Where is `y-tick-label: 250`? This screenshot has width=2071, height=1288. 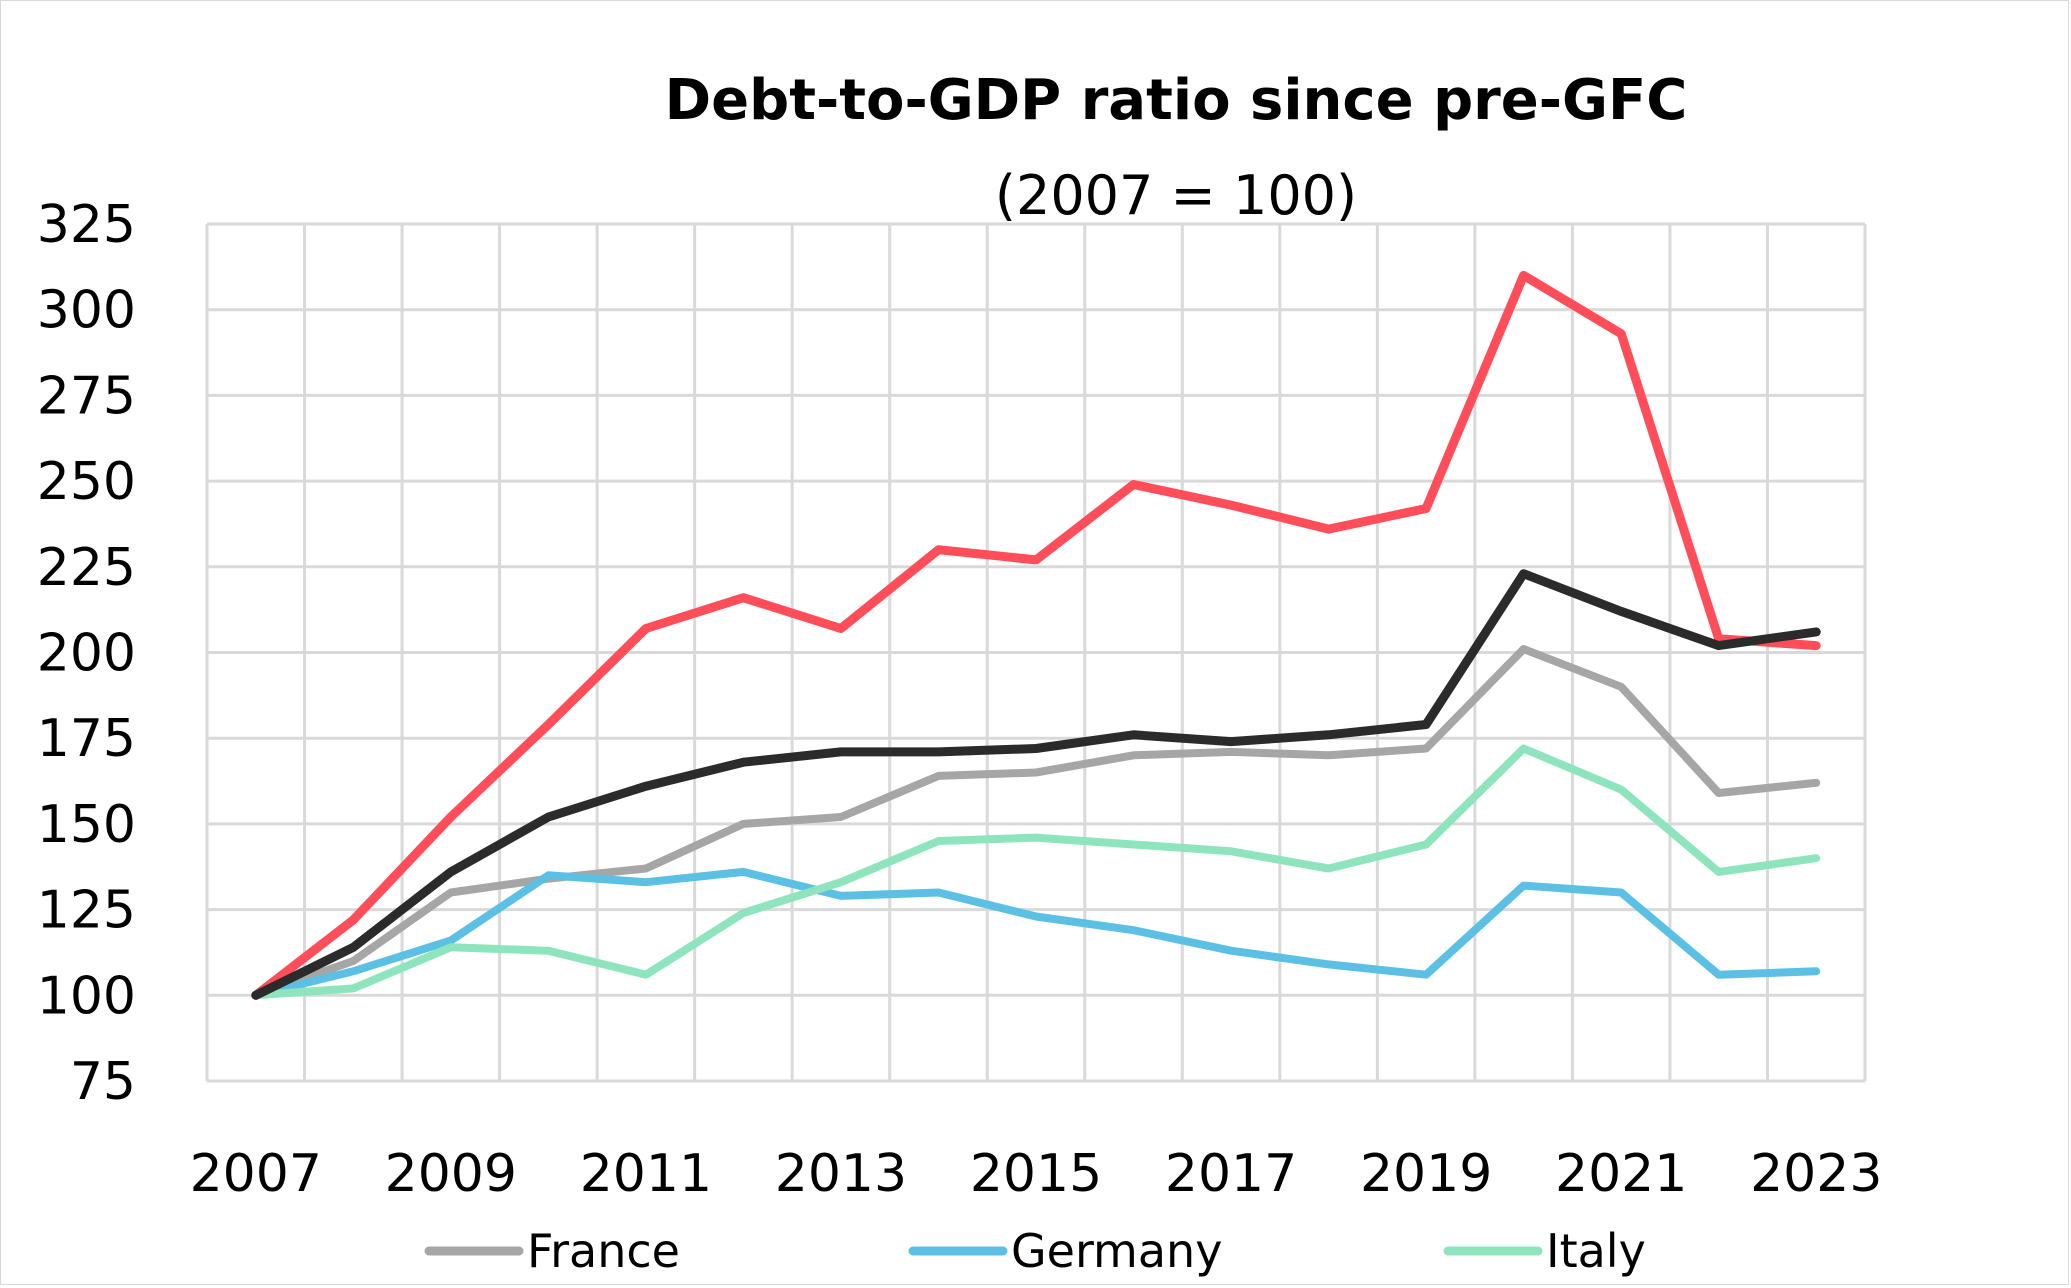
y-tick-label: 250 is located at coordinates (86, 482).